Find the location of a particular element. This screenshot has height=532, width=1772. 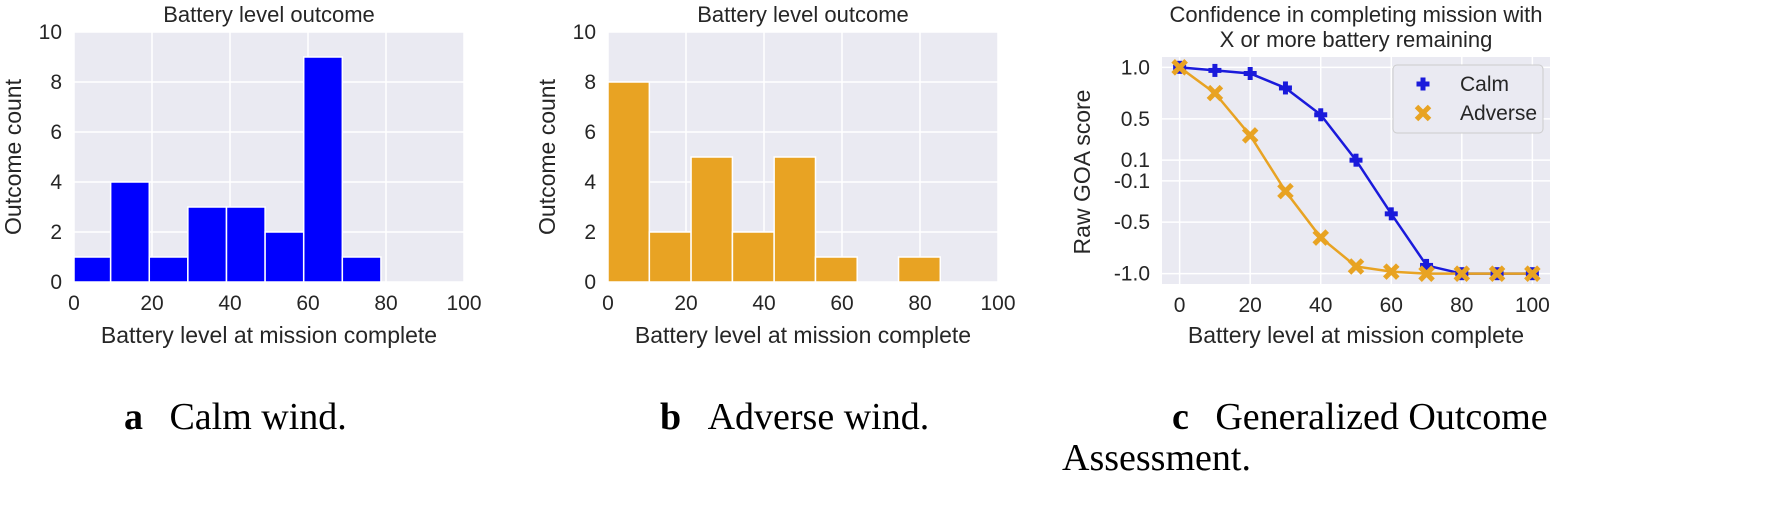

caption-c: c Generalized Outcome is located at coordinates (1360, 417).